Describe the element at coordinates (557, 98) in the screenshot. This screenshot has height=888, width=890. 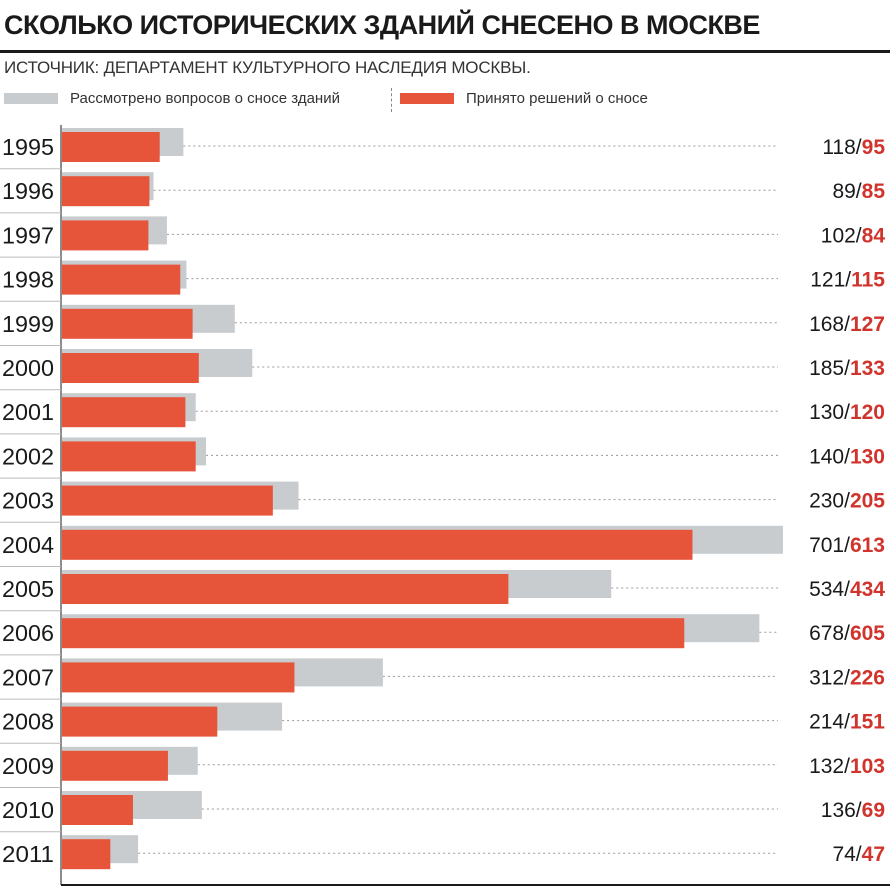
I see `legend-label-decided: Принято решений о сносе` at that location.